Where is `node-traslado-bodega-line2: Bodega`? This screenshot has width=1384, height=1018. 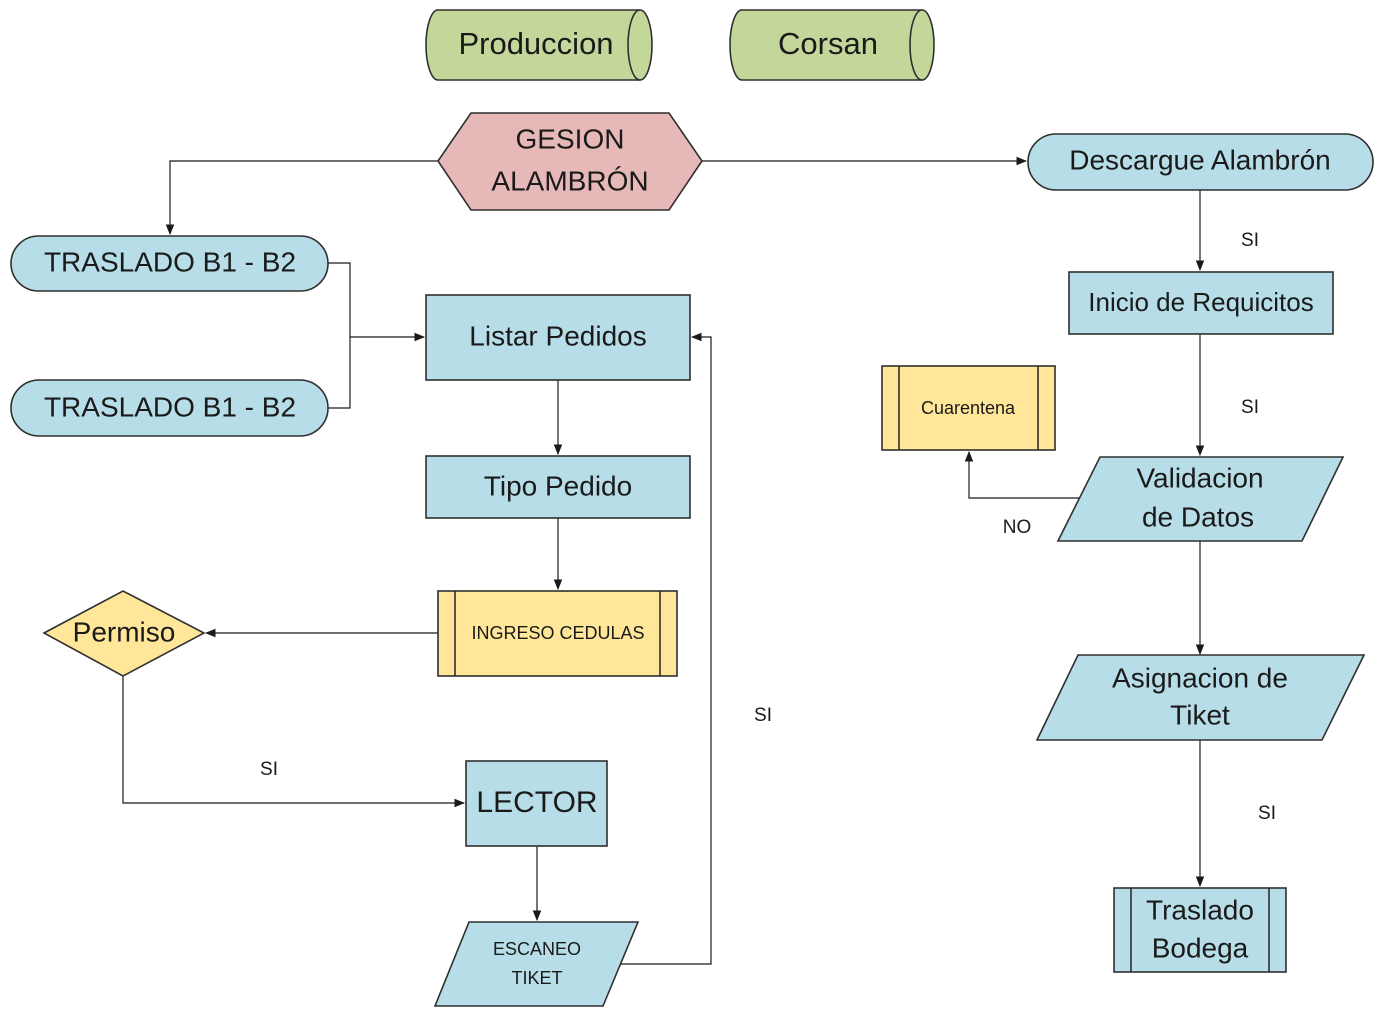 node-traslado-bodega-line2: Bodega is located at coordinates (1200, 947).